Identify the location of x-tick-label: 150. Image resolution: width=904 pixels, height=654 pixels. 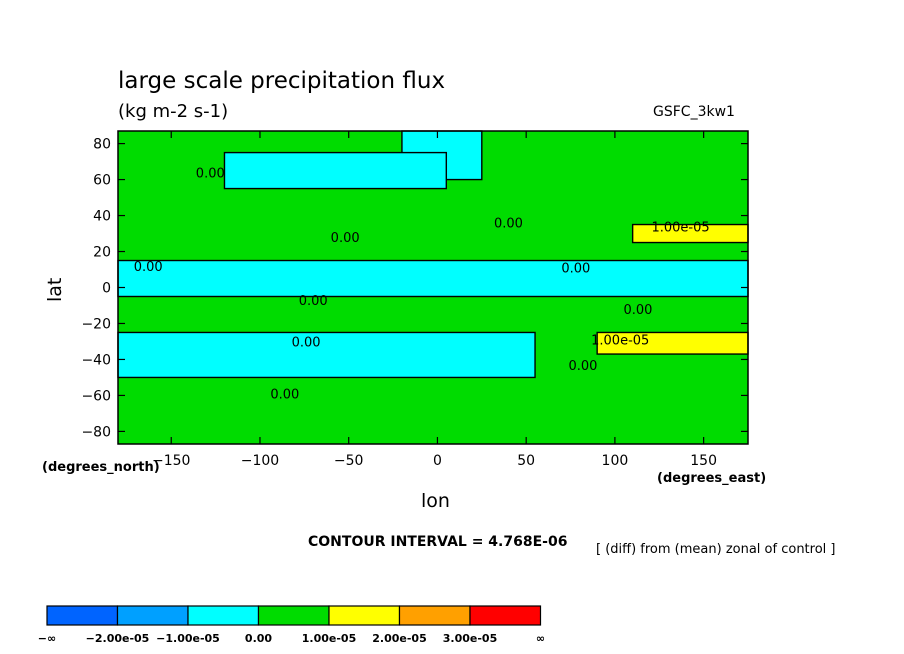
(703, 461).